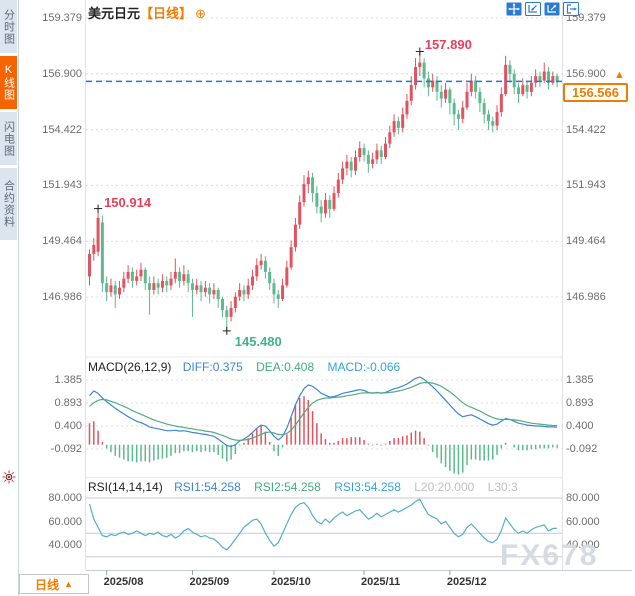 The width and height of the screenshot is (635, 596). Describe the element at coordinates (8, 82) in the screenshot. I see `sidebar-tab-candlestick: K线图` at that location.